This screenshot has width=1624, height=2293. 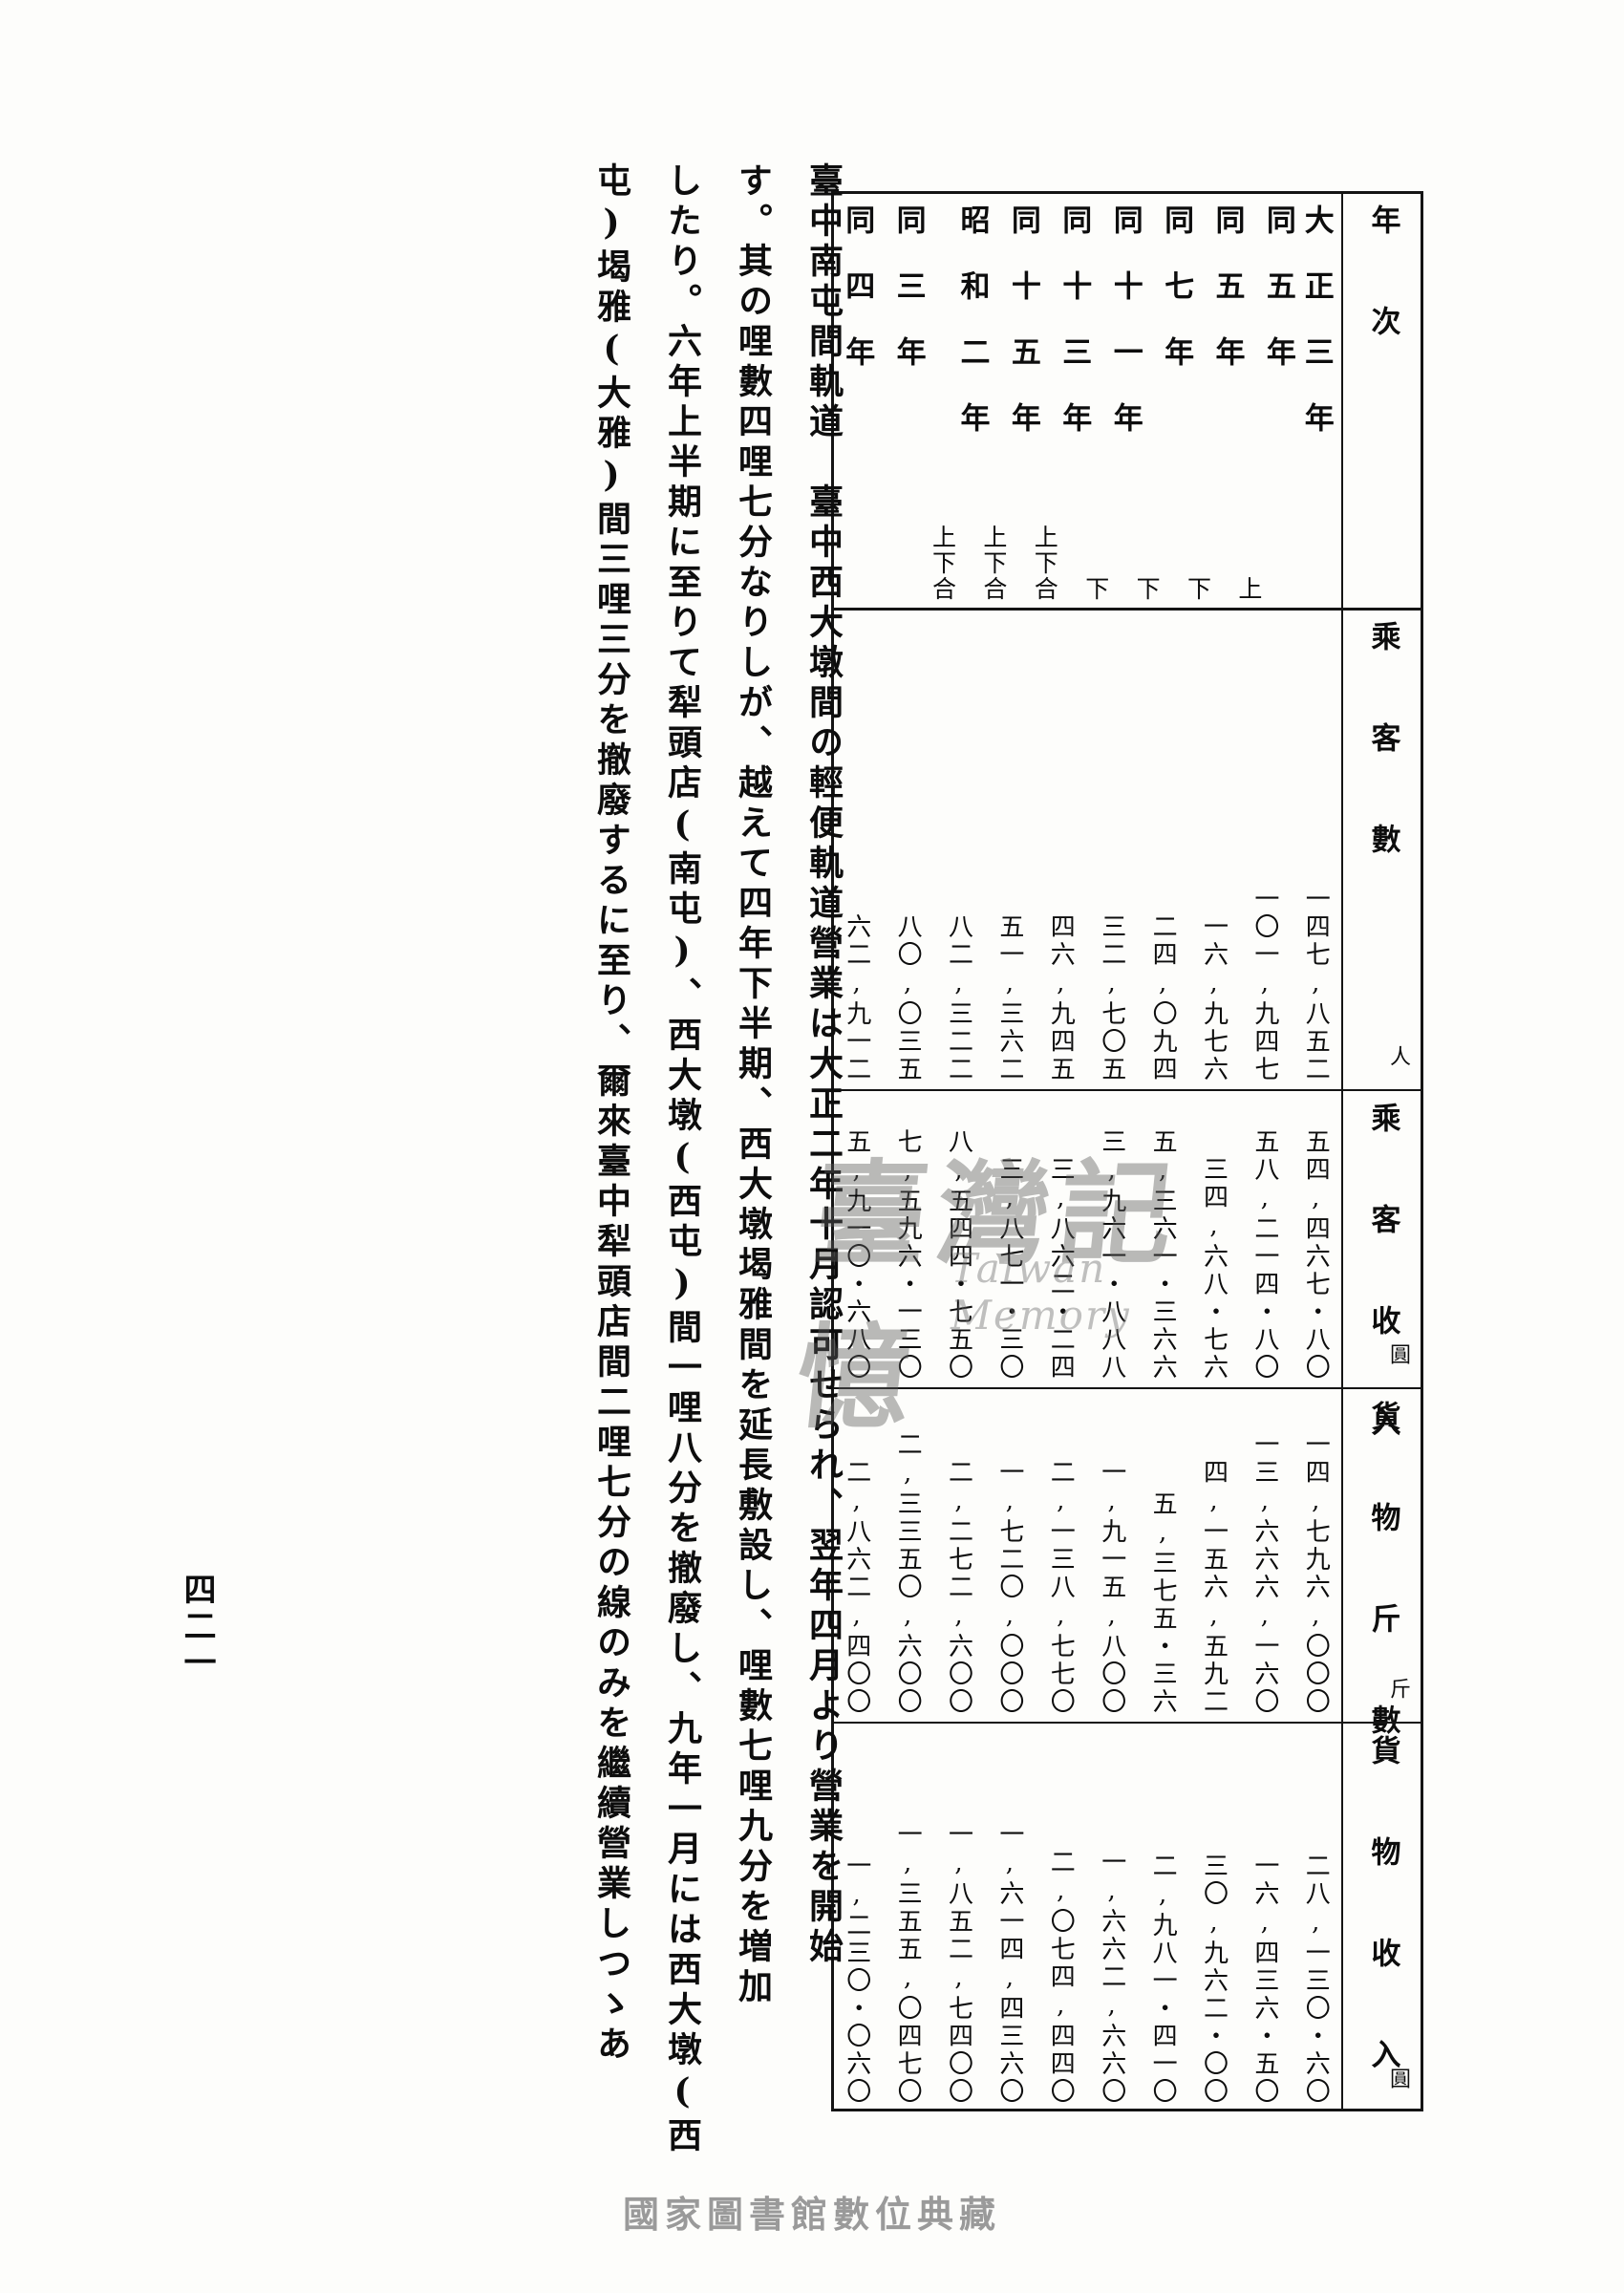 I want to click on table-value: 三,八七一・三〇, so click(x=1009, y=1269).